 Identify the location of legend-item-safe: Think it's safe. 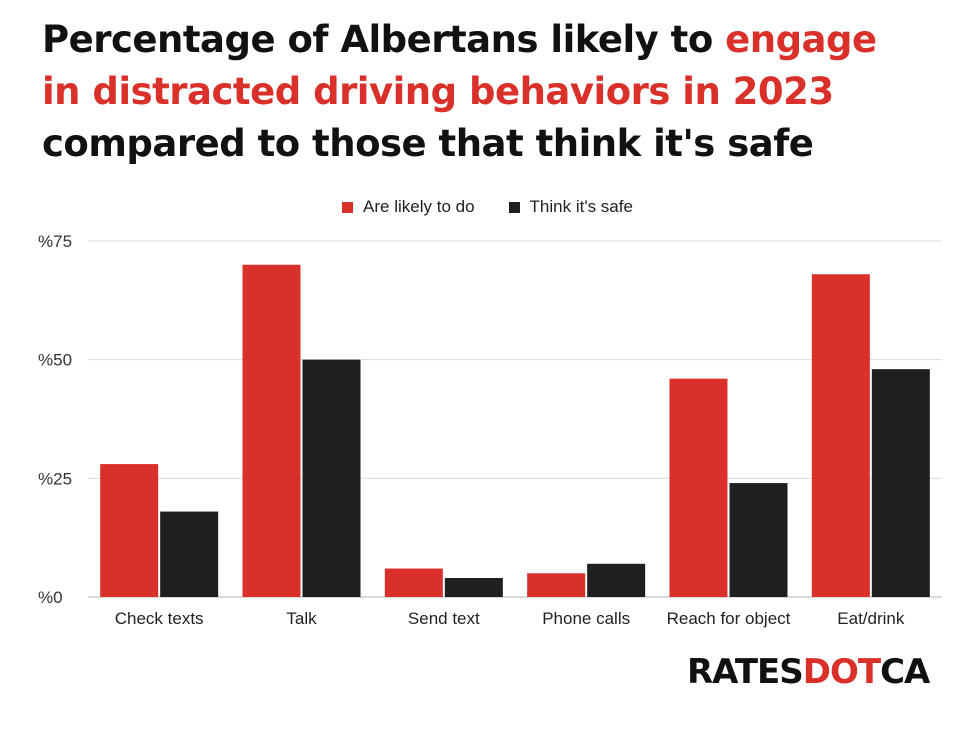
(570, 207).